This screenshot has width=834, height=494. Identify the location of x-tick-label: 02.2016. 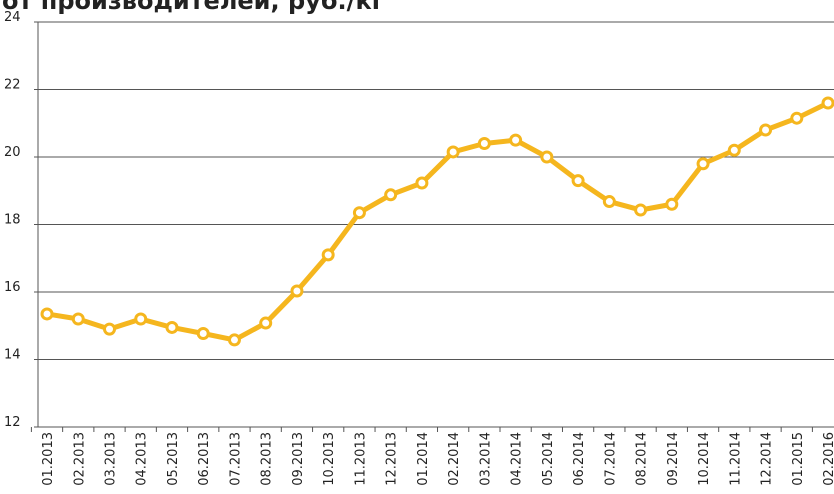
(828, 459).